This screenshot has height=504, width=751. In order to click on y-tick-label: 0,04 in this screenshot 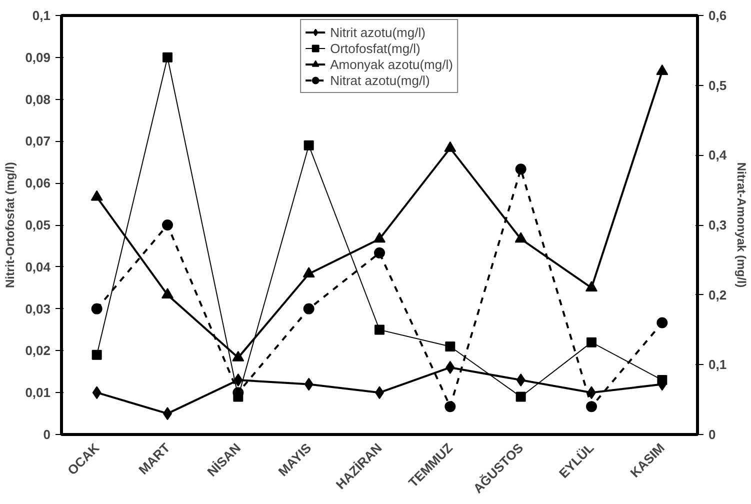, I will do `click(38, 266)`.